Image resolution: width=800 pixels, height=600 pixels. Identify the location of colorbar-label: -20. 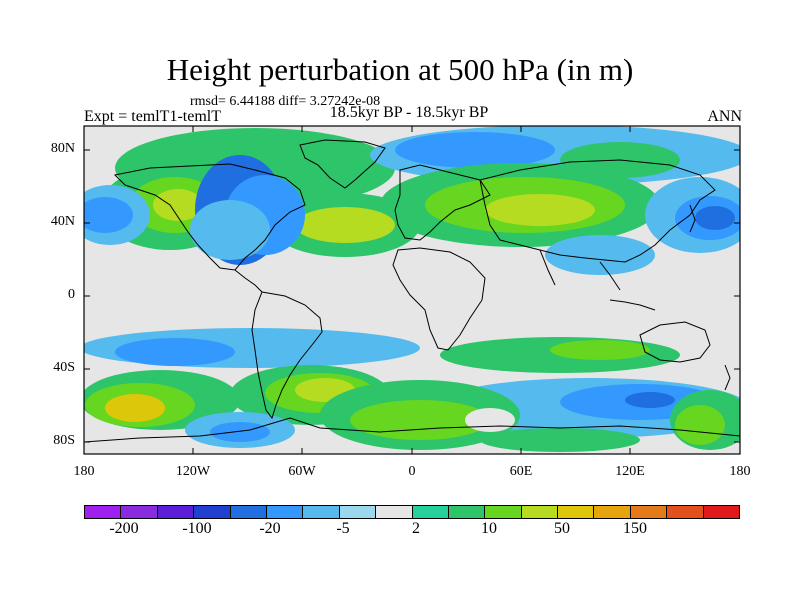
(270, 528).